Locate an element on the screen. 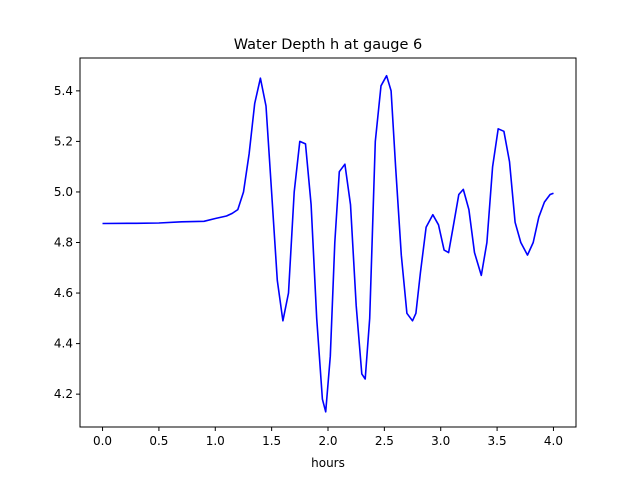 This screenshot has width=640, height=480. x-axis-ticks: 0.0 0.5 1.0 1.5 2.0 2.5 3.0 3.5 4.0 is located at coordinates (328, 437).